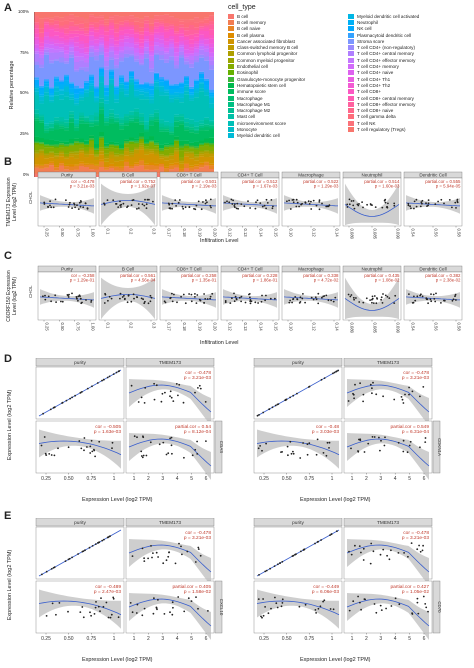 The height and width of the screenshot is (668, 474). What do you see at coordinates (245, 98) in the screenshot?
I see `legend-item: Macrophage` at bounding box center [245, 98].